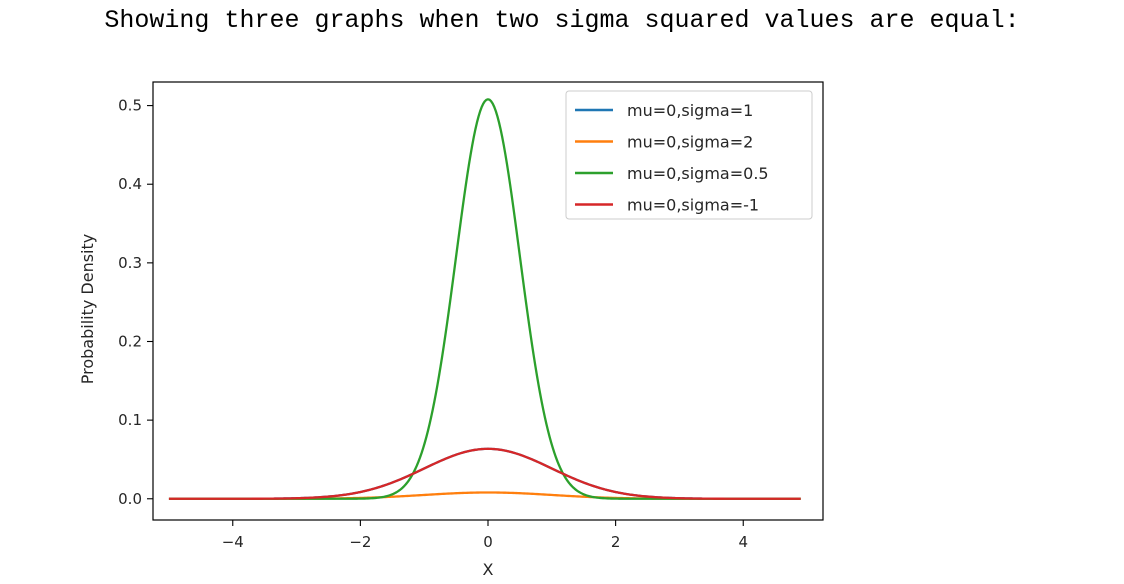 This screenshot has width=1124, height=584. I want to click on legend-entry: mu=0,sigma=-1, so click(693, 205).